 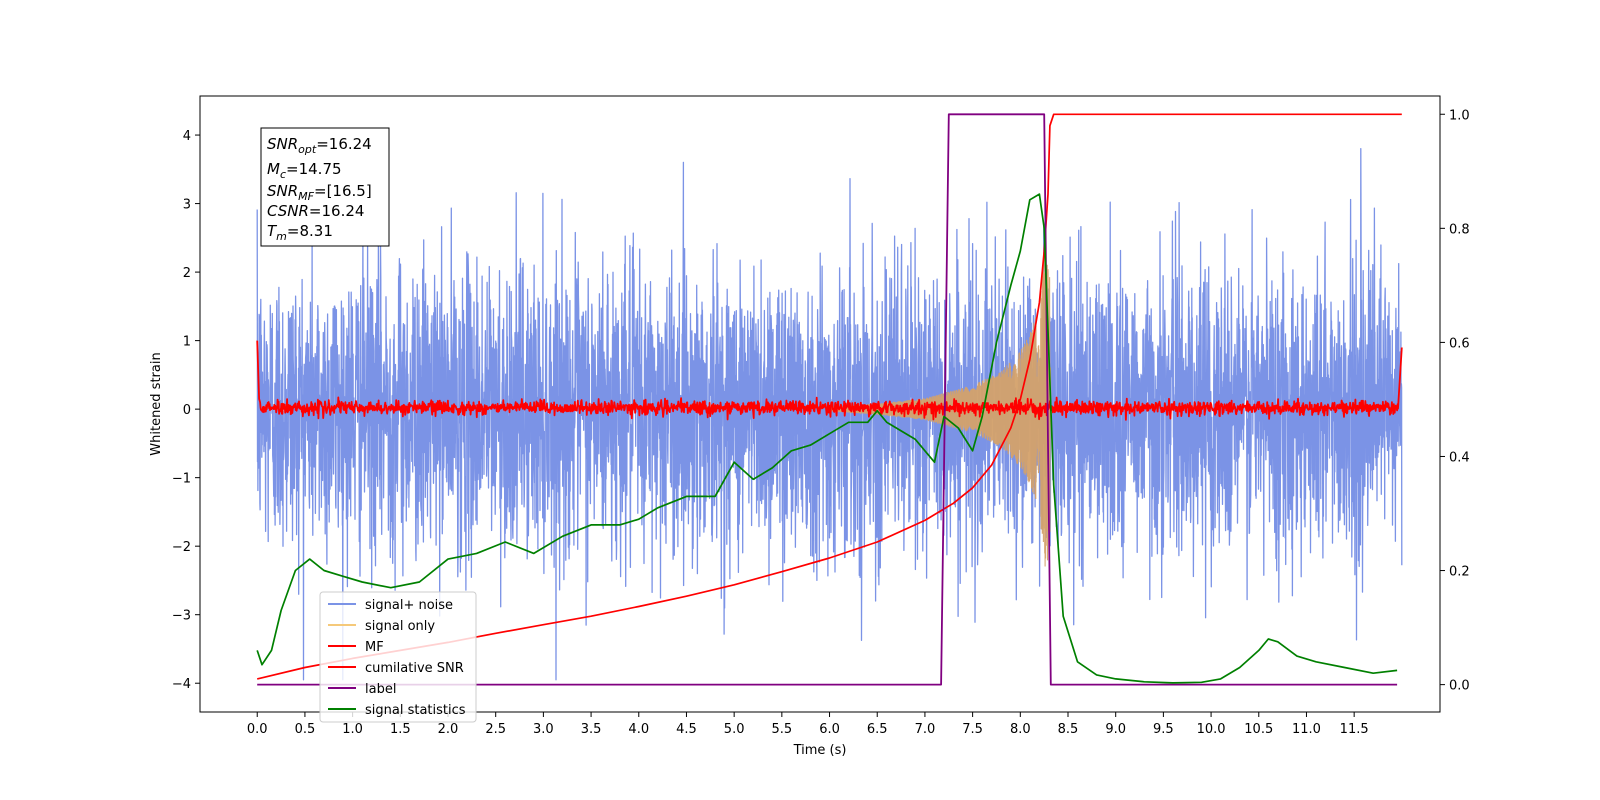 I want to click on x-tick-label: 7.5, so click(x=972, y=729).